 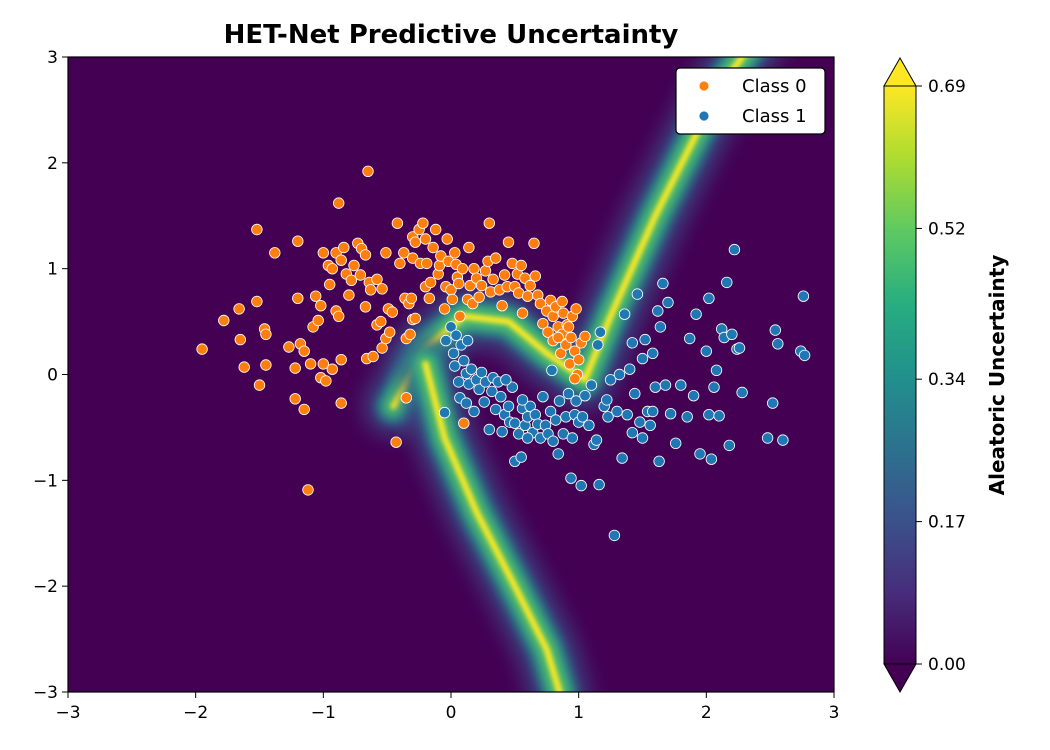 I want to click on legend-label-class-0: Class 0, so click(x=774, y=86).